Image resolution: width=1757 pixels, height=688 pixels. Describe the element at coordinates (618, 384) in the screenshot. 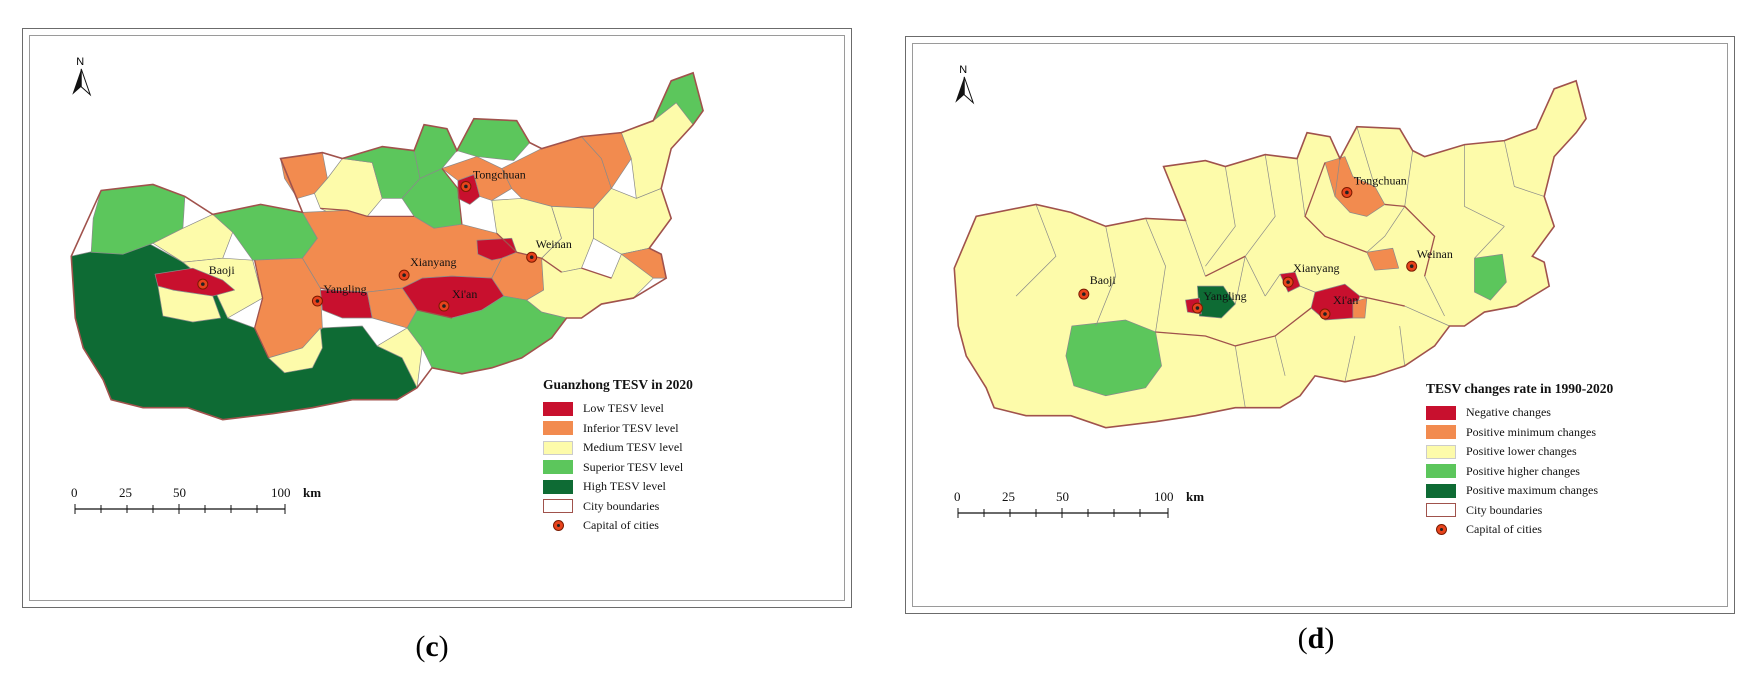

I see `legend-title: Guanzhong TESV in 2020` at that location.